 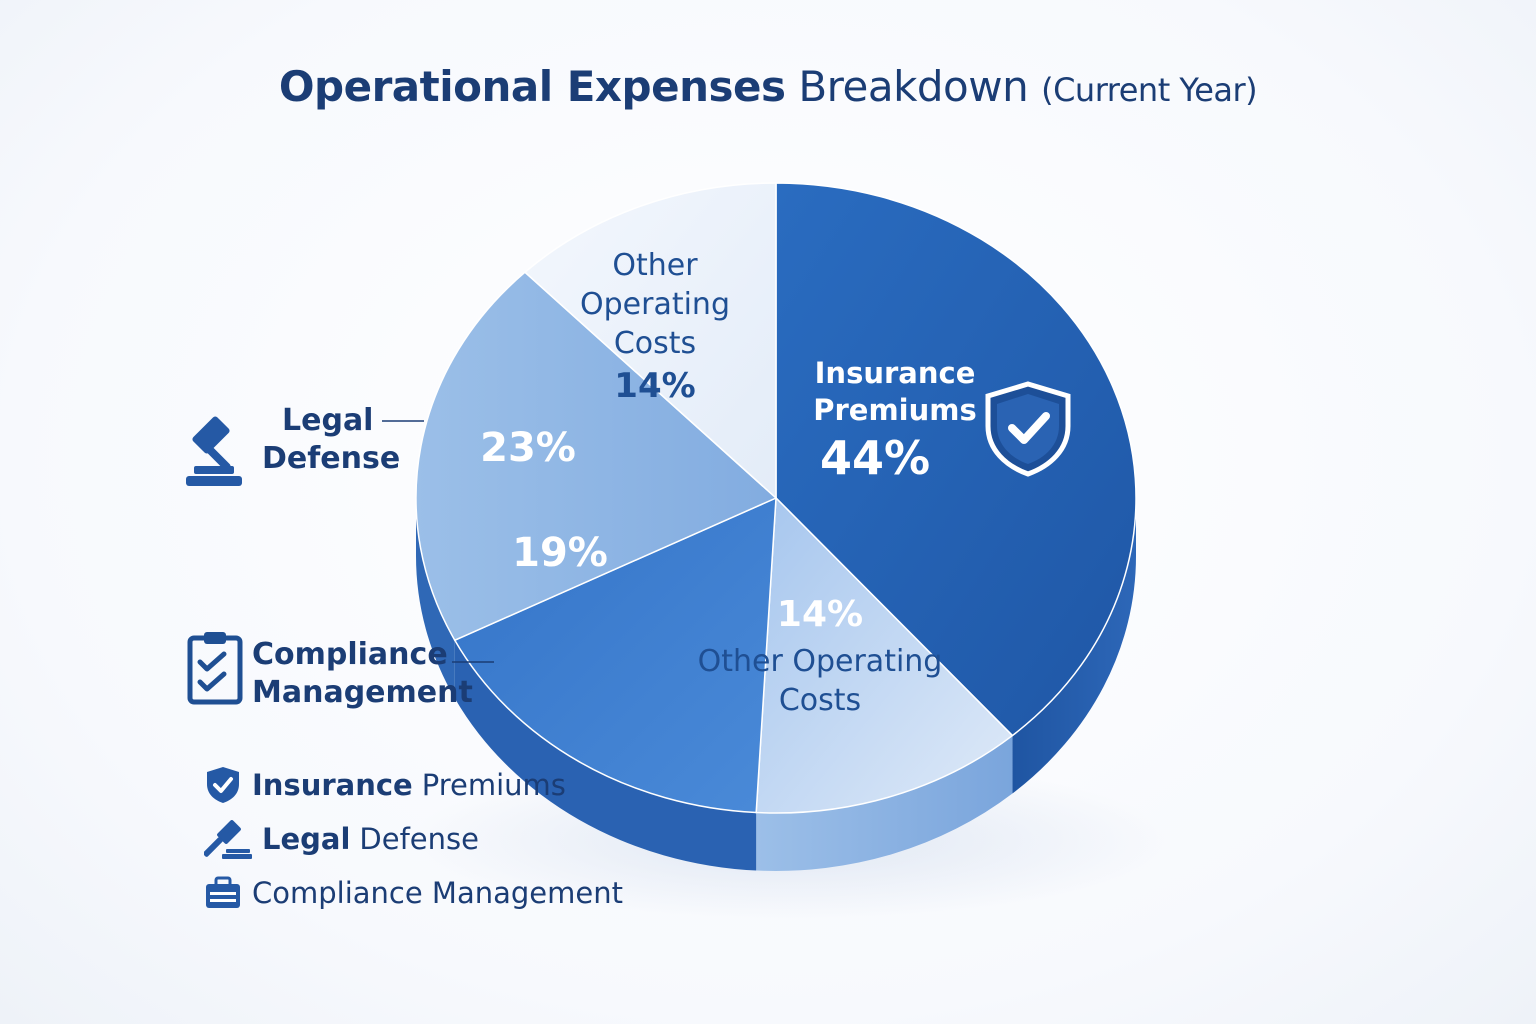 I want to click on title-regular: Breakdown, so click(x=913, y=86).